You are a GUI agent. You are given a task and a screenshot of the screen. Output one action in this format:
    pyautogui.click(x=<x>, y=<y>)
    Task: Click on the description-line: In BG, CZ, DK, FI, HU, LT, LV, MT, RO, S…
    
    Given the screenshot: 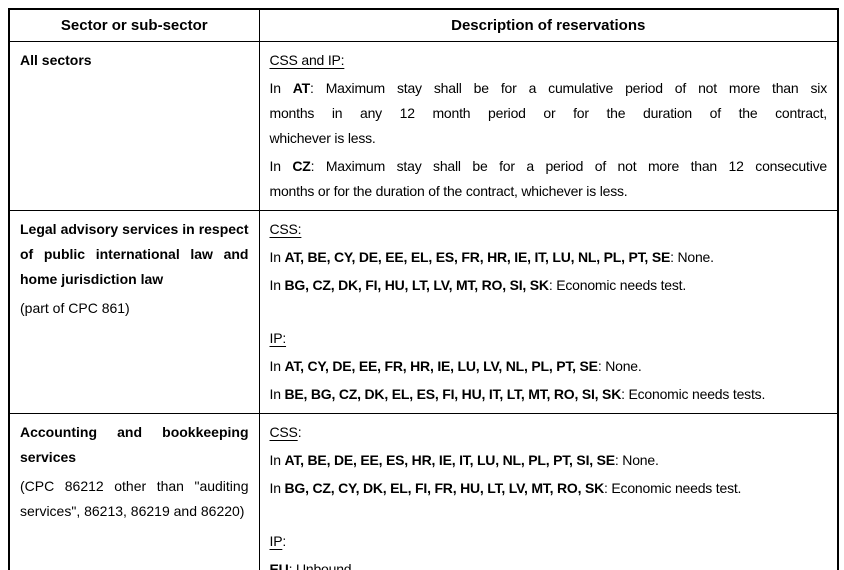 What is the action you would take?
    pyautogui.click(x=549, y=285)
    